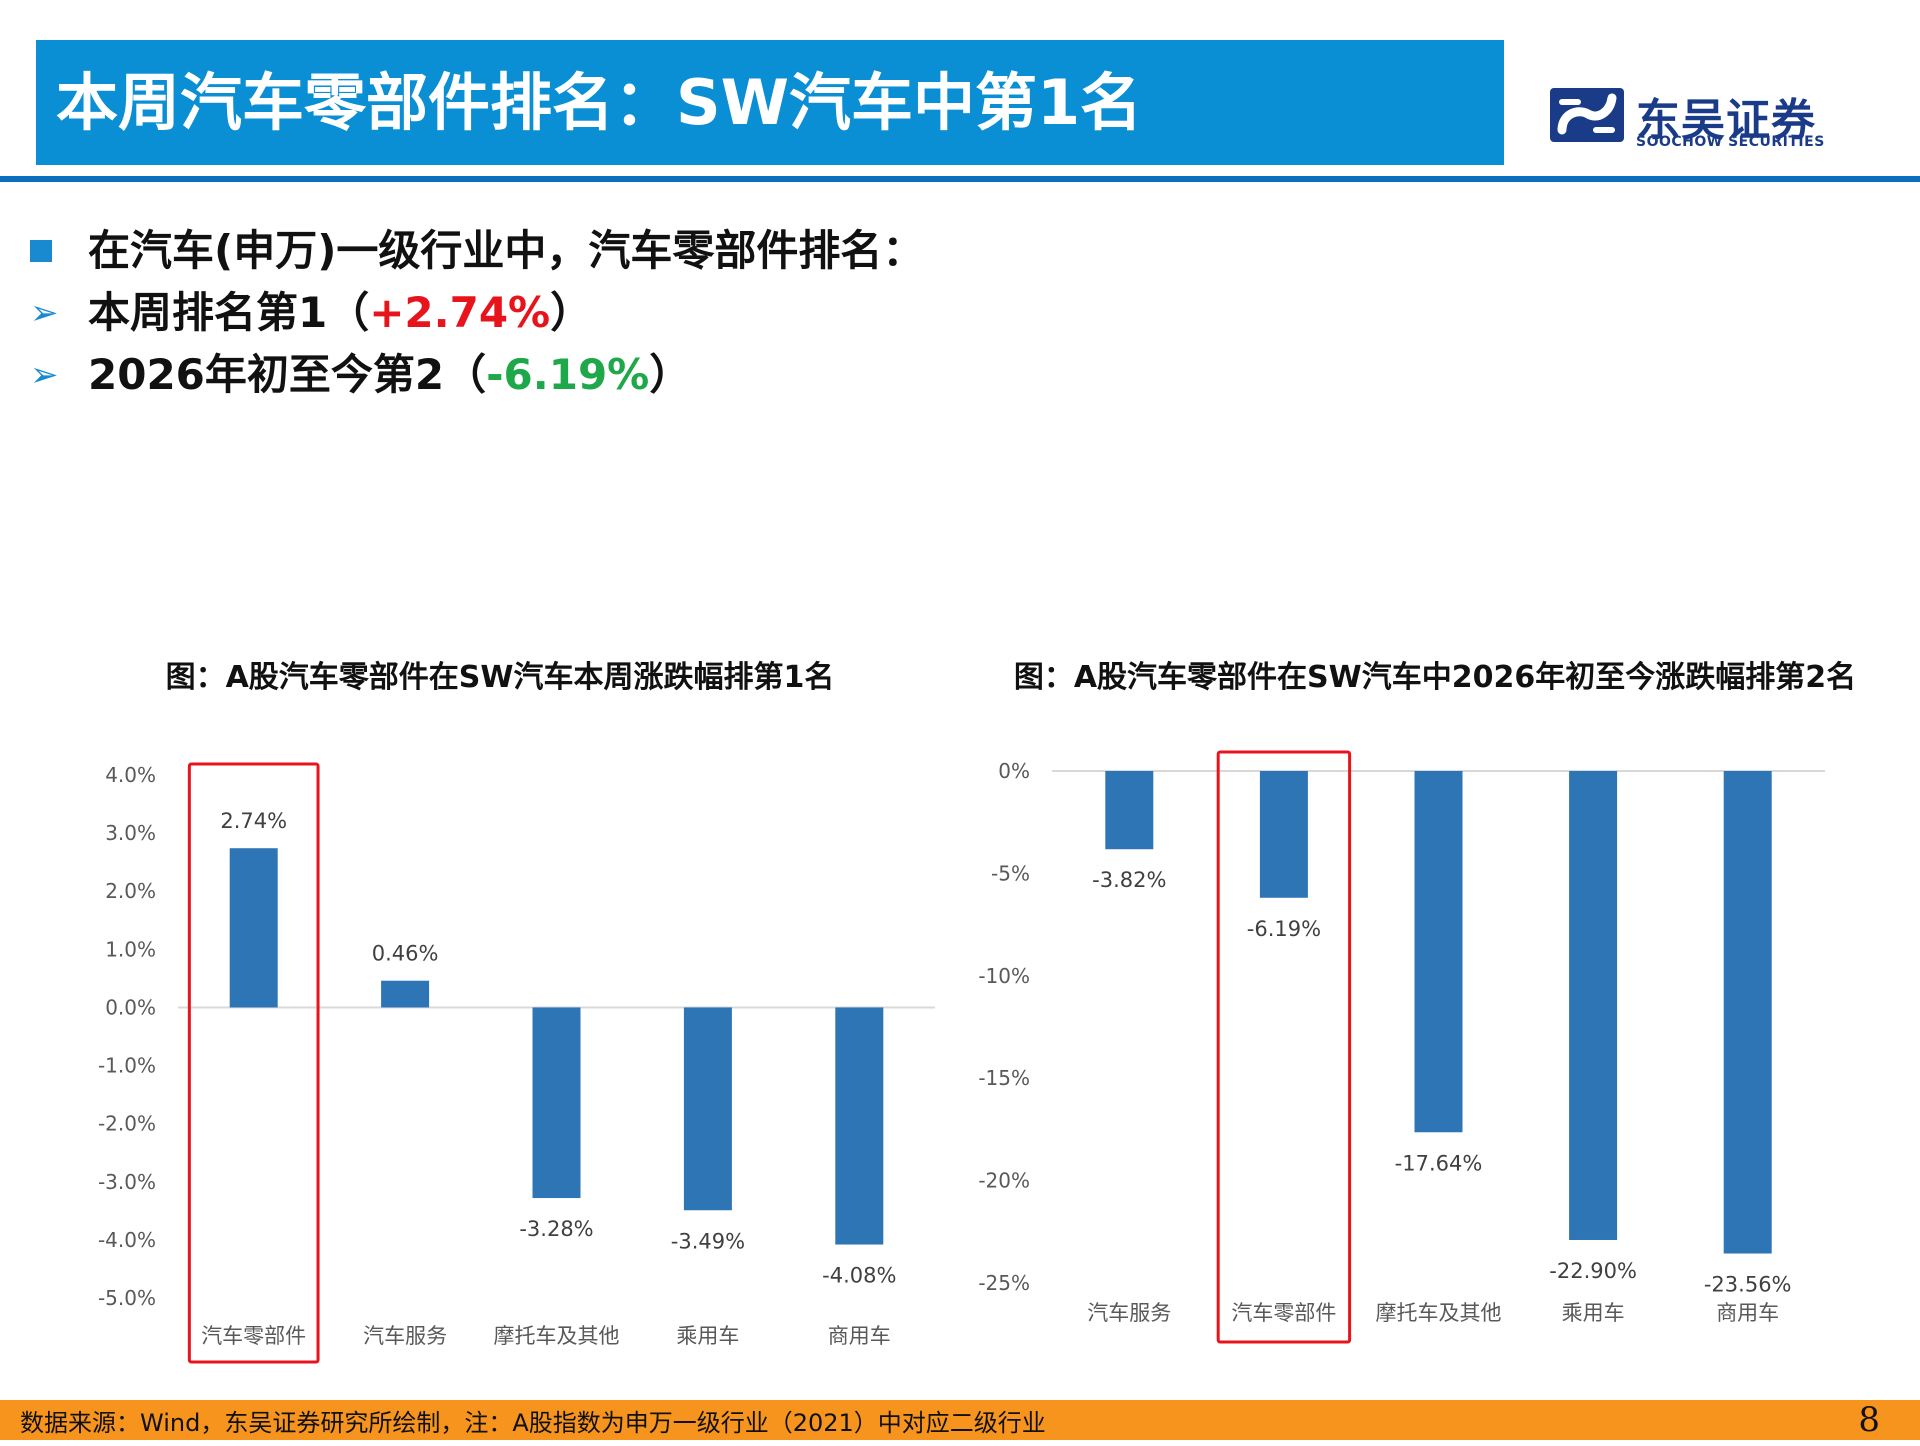 The image size is (1920, 1446). What do you see at coordinates (506, 250) in the screenshot?
I see `bullet-intro-text: 在汽车(申万)一级行业中，汽车零部件排名：` at bounding box center [506, 250].